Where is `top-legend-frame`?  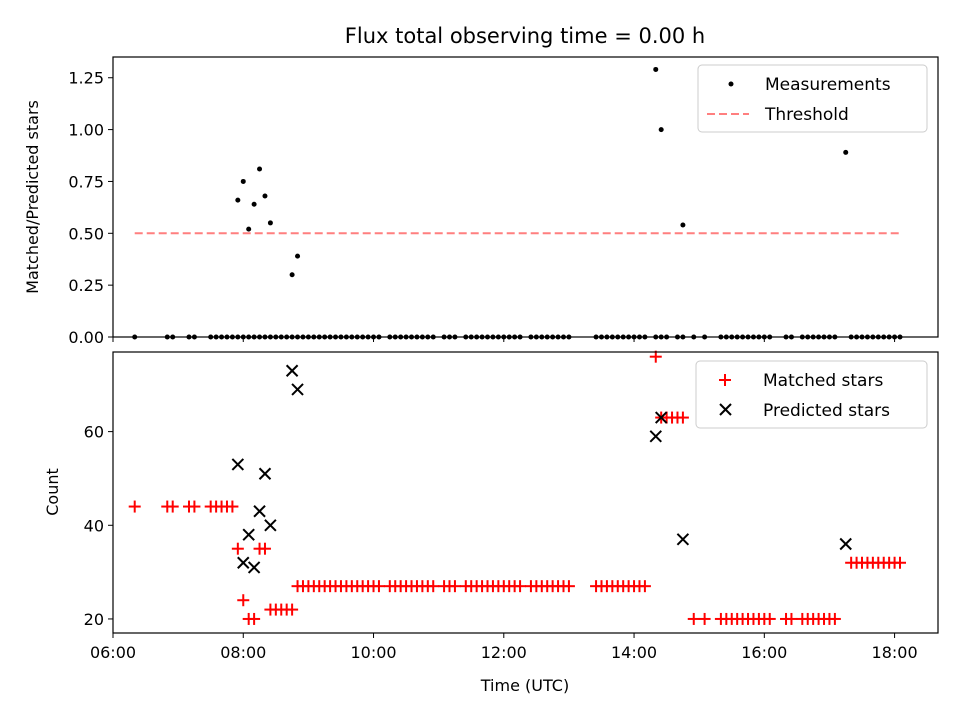 top-legend-frame is located at coordinates (812, 98).